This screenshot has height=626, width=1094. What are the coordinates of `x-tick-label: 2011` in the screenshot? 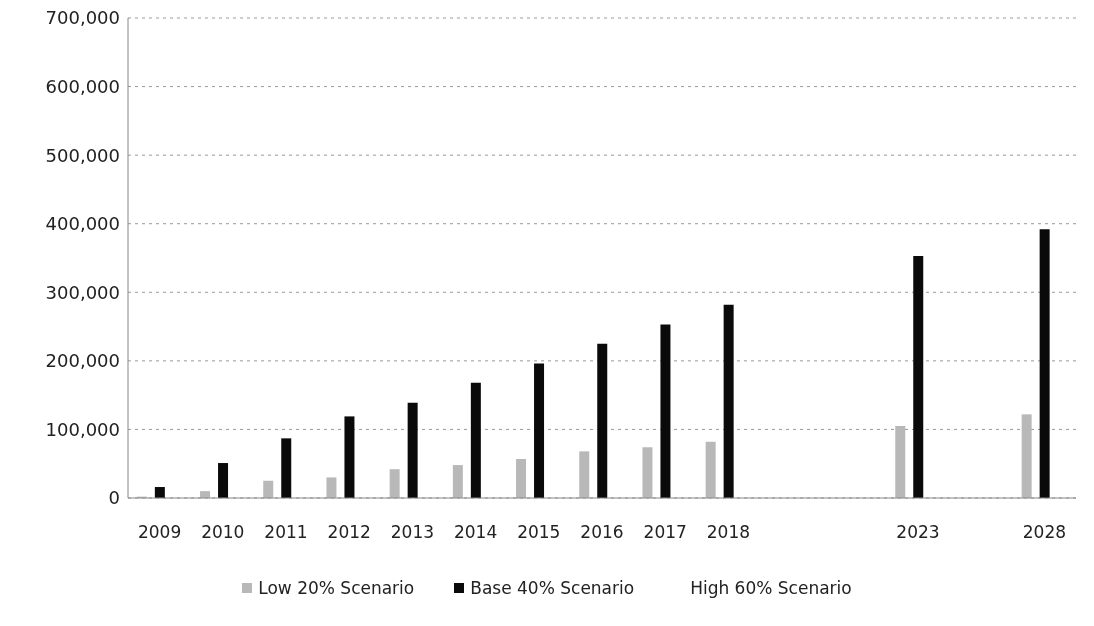 It's located at (286, 532).